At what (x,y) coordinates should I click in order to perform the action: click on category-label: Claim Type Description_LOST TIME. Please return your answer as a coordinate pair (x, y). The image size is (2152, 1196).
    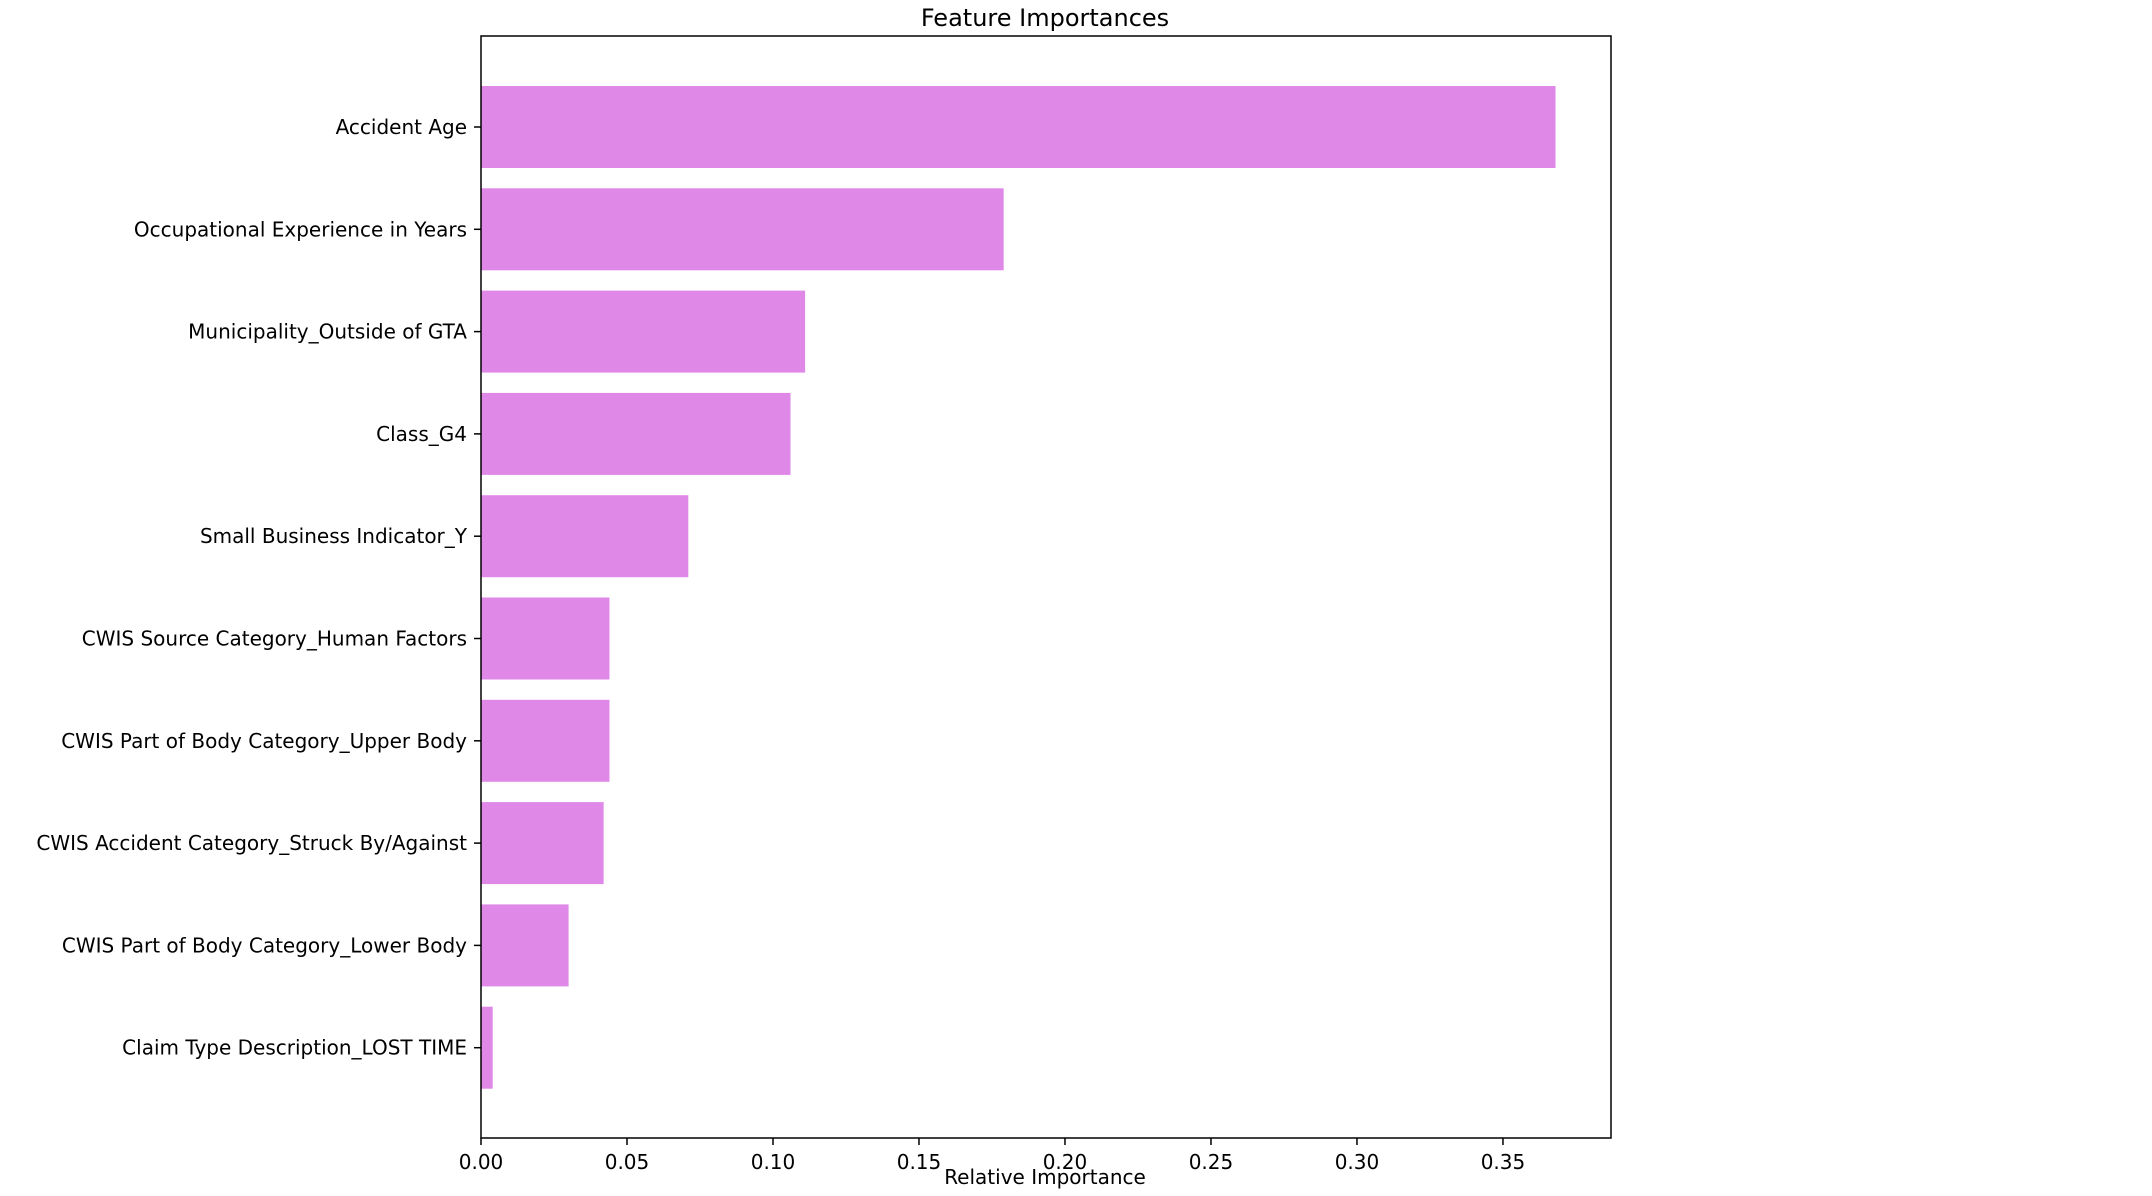
    Looking at the image, I should click on (294, 1048).